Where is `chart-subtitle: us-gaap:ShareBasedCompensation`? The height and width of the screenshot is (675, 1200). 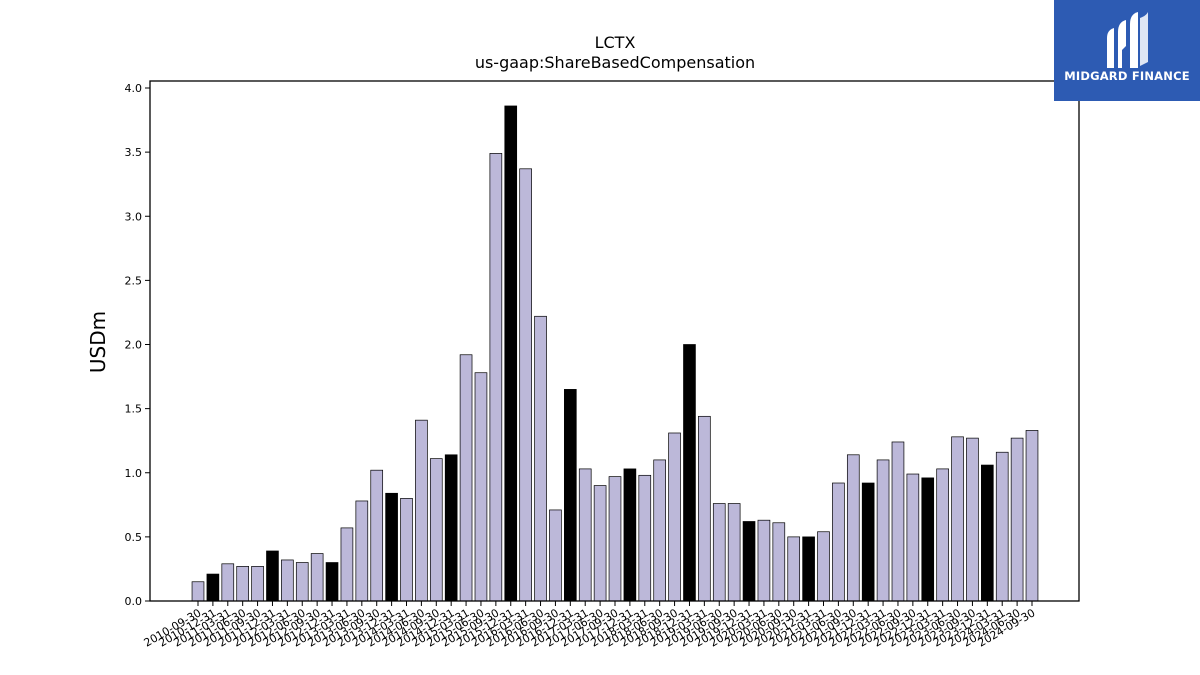
chart-subtitle: us-gaap:ShareBasedCompensation is located at coordinates (615, 62).